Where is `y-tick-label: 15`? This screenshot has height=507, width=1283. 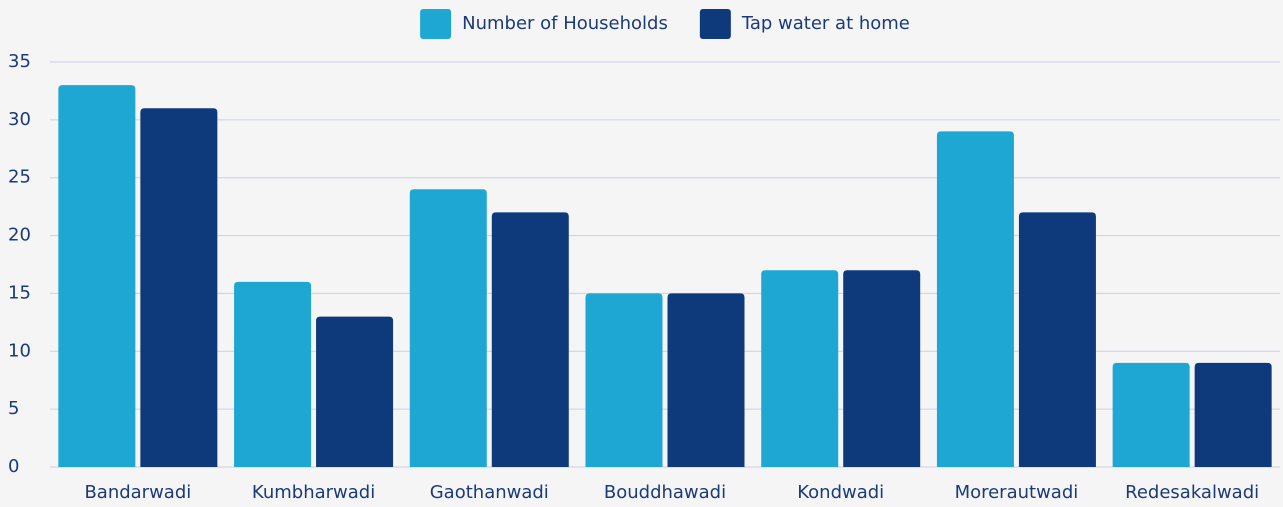
y-tick-label: 15 is located at coordinates (19, 292).